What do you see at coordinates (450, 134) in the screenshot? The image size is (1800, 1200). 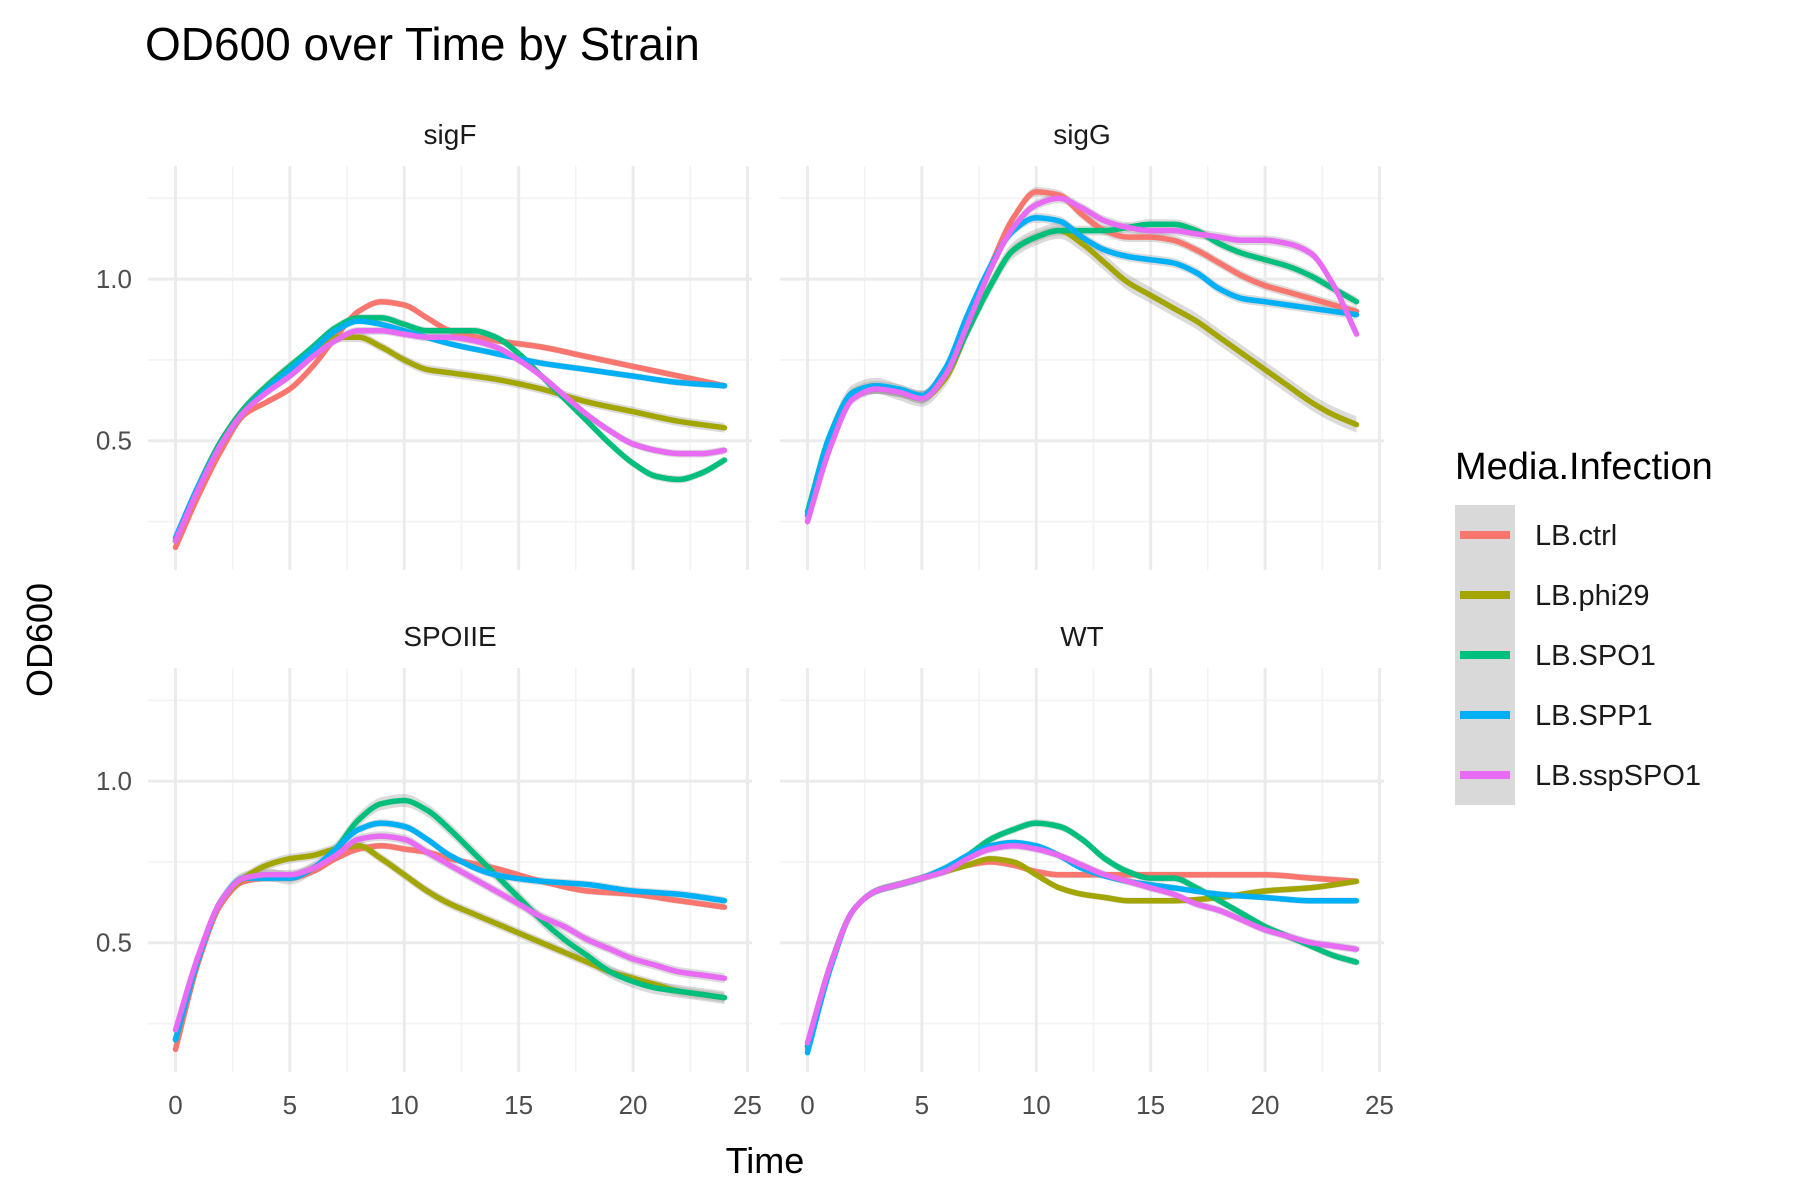 I see `facet-label-sigf: sigF` at bounding box center [450, 134].